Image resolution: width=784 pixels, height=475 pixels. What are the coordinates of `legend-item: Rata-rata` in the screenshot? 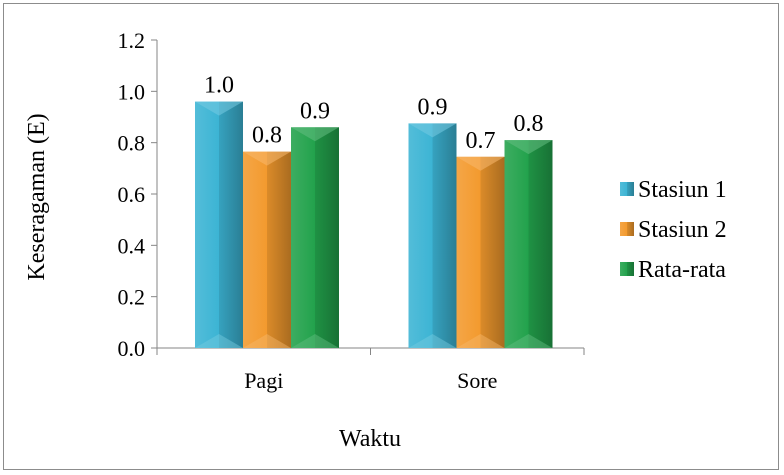 It's located at (673, 270).